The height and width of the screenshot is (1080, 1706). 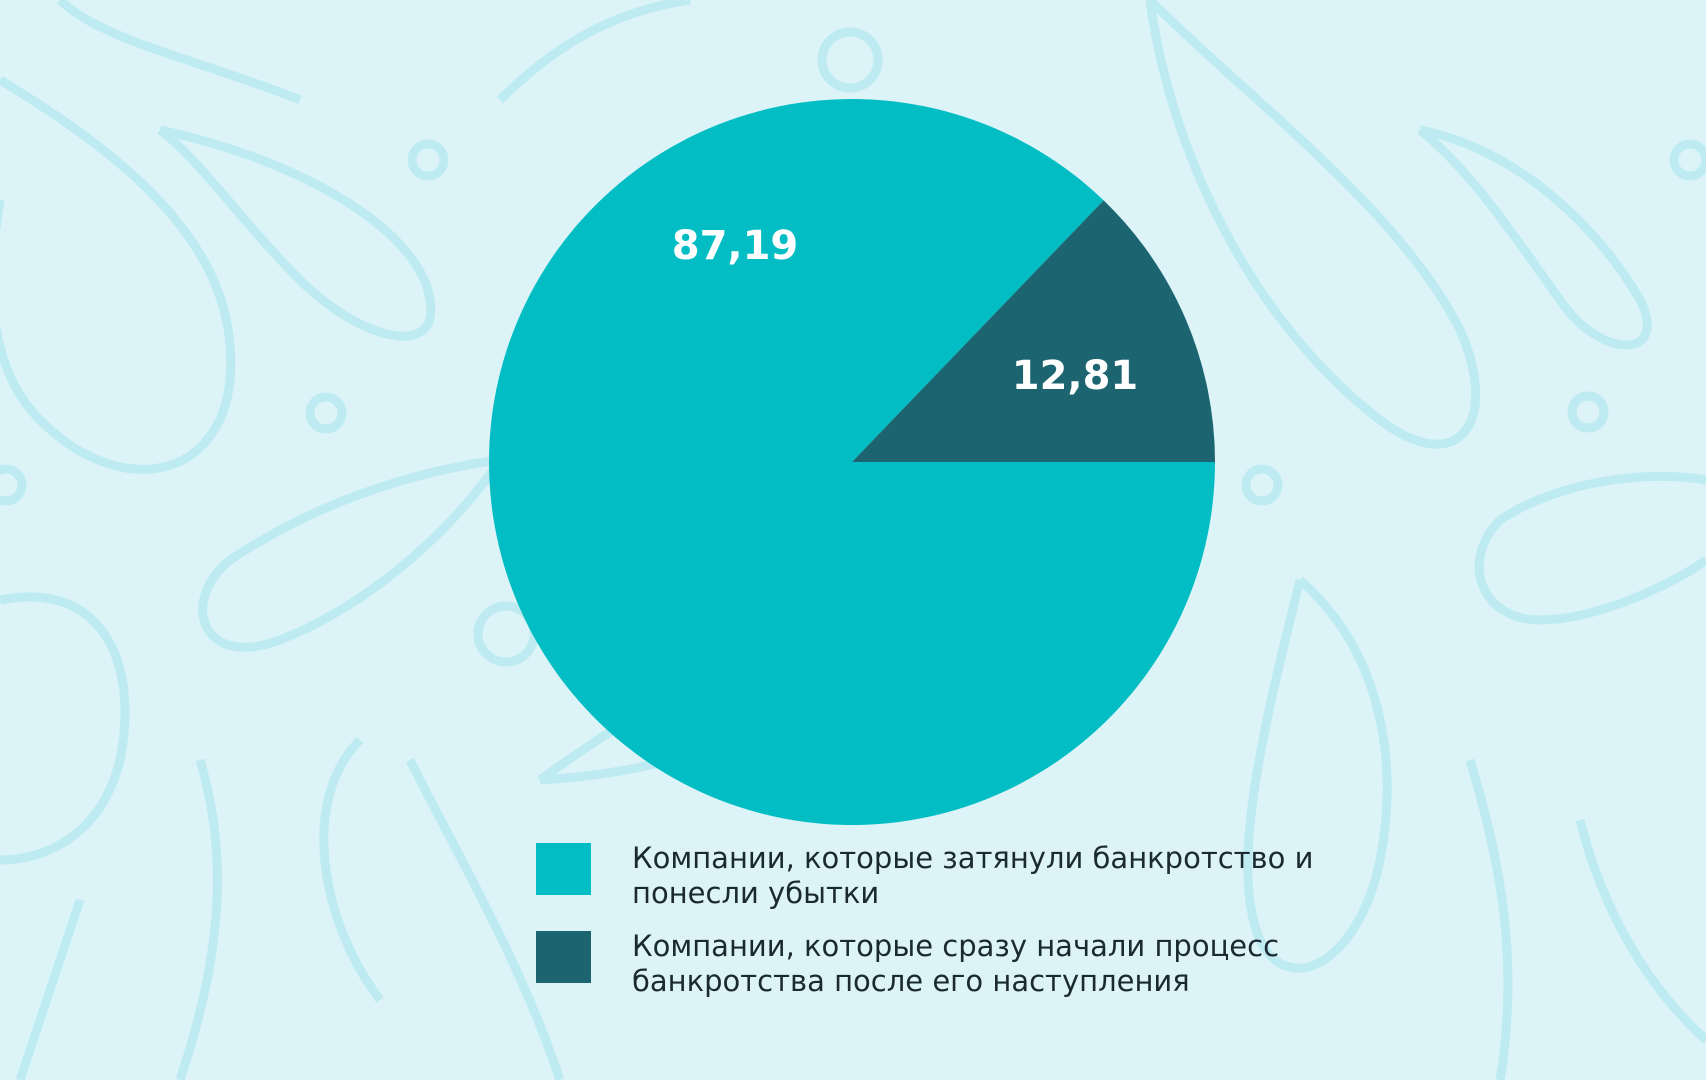 I want to click on pie-slice, so click(x=1033, y=331).